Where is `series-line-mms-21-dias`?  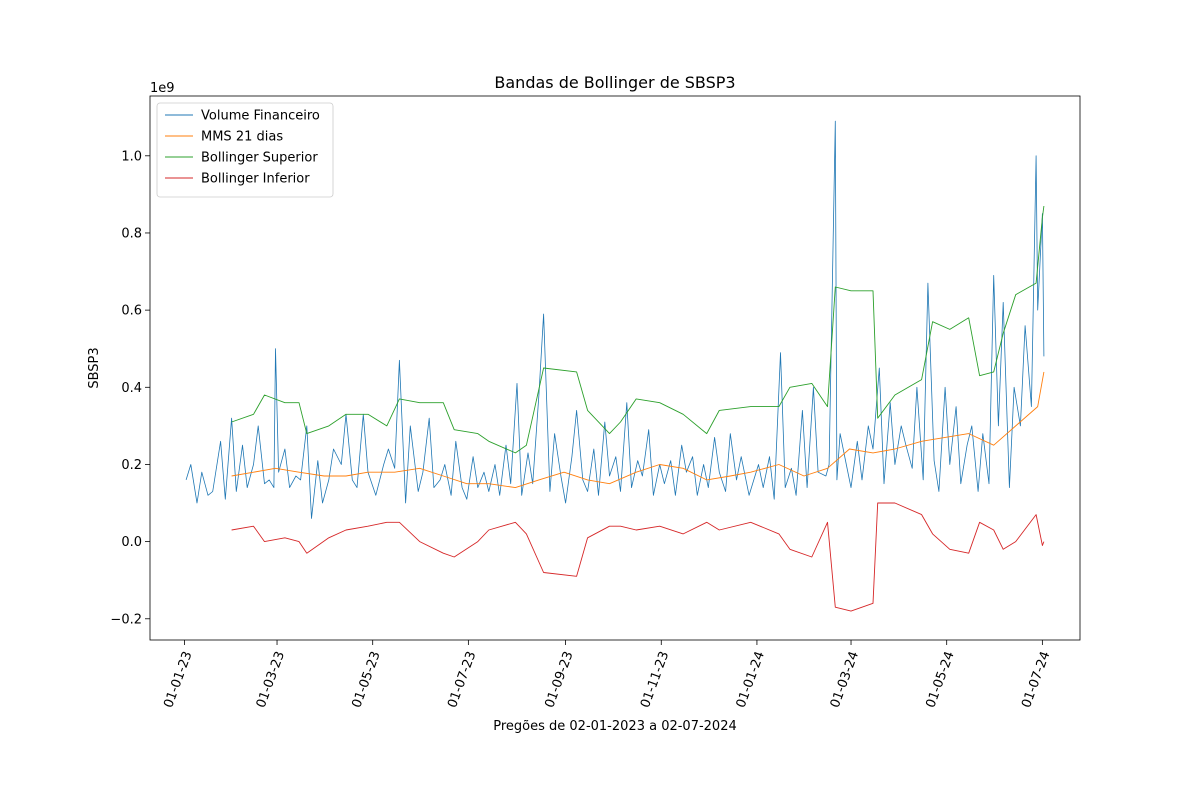
series-line-mms-21-dias is located at coordinates (638, 430).